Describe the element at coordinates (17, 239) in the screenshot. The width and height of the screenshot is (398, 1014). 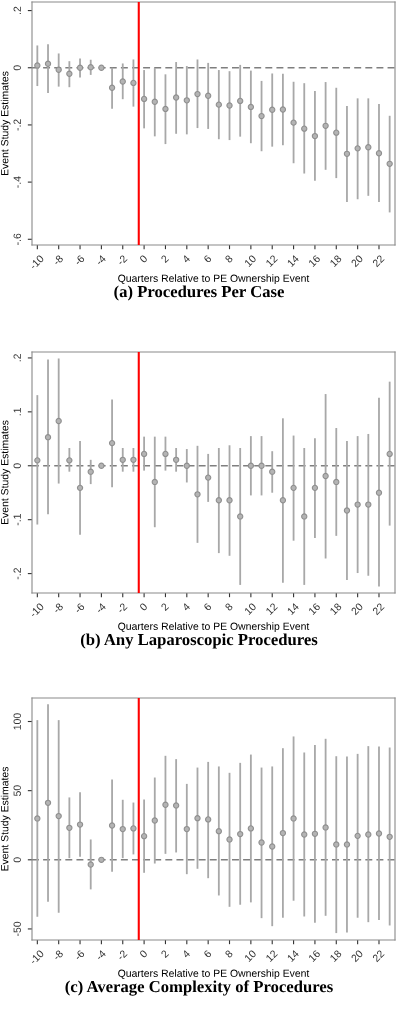
I see `y-tick-label: -.6` at that location.